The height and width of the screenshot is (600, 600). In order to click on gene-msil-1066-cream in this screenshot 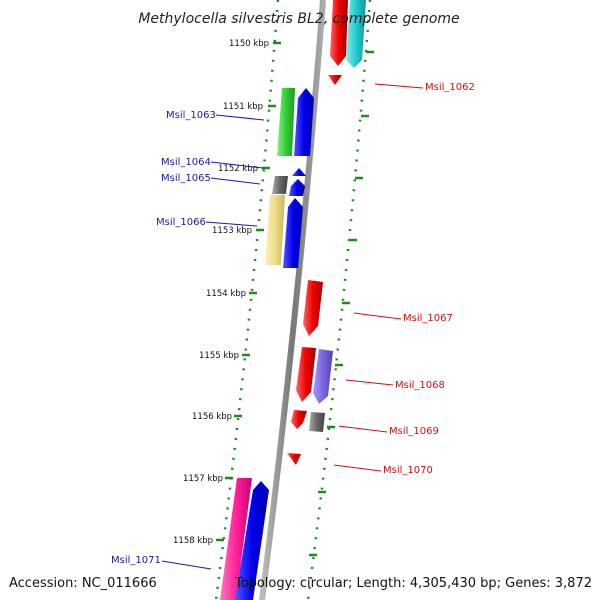, I will do `click(275, 230)`.